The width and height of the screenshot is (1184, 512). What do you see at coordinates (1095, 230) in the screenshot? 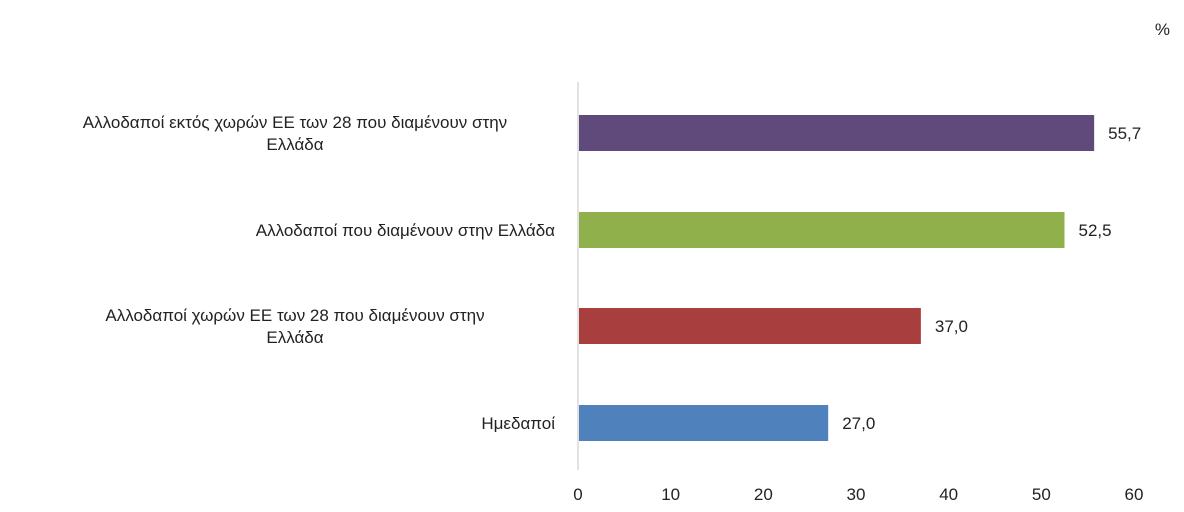
I see `value-label: 52,5` at bounding box center [1095, 230].